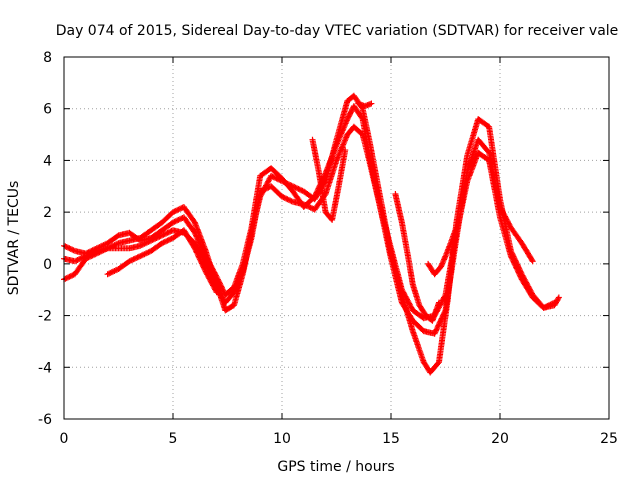 The image size is (640, 480). What do you see at coordinates (47, 58) in the screenshot?
I see `y-tick-label: 8` at bounding box center [47, 58].